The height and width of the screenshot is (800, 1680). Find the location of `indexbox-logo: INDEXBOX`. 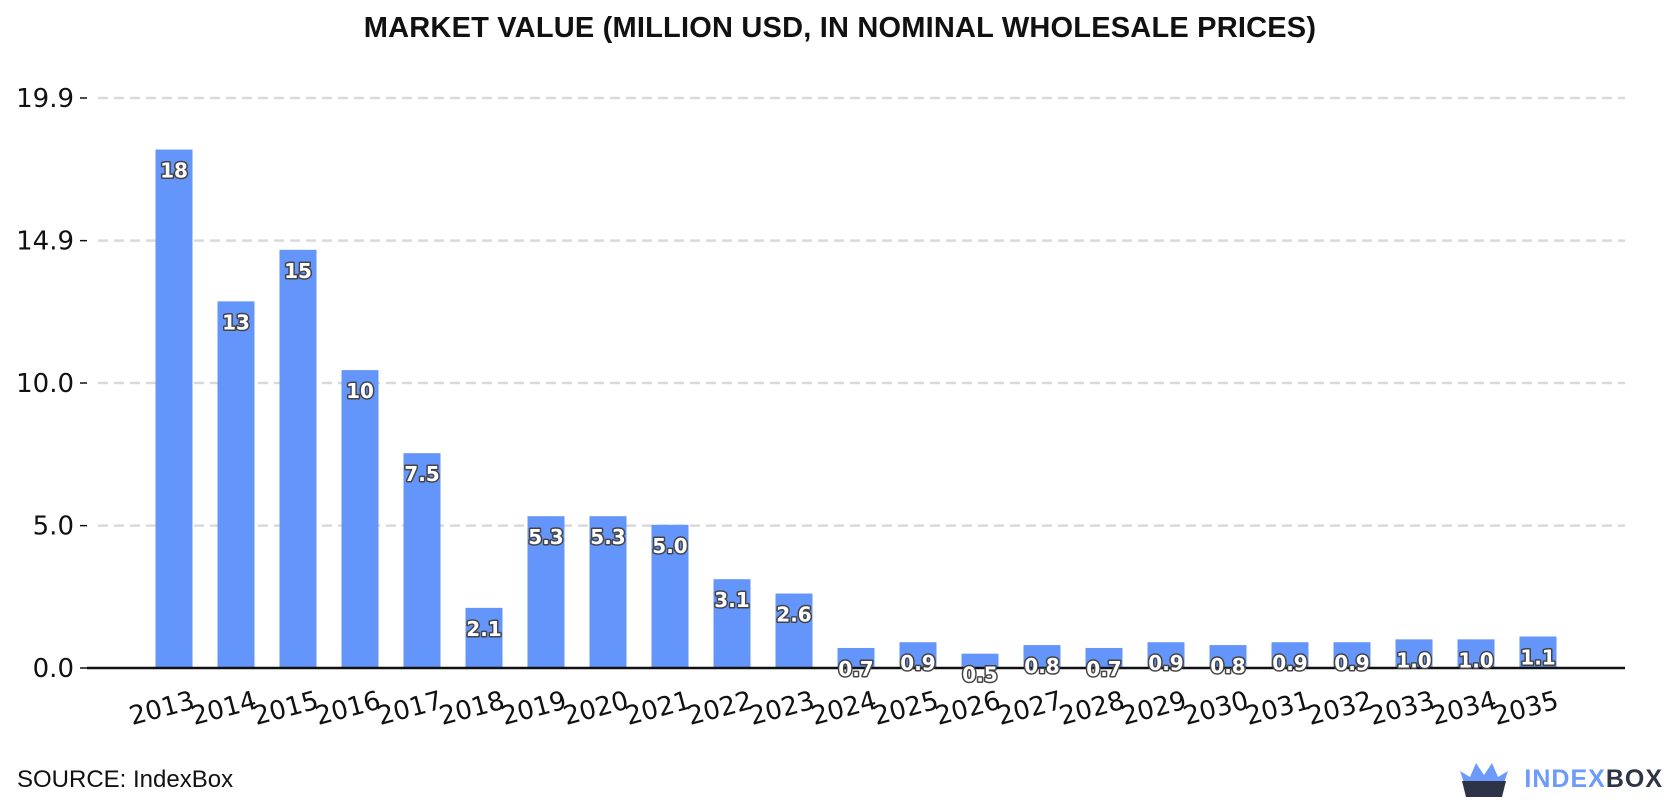

indexbox-logo: INDEXBOX is located at coordinates (1560, 779).